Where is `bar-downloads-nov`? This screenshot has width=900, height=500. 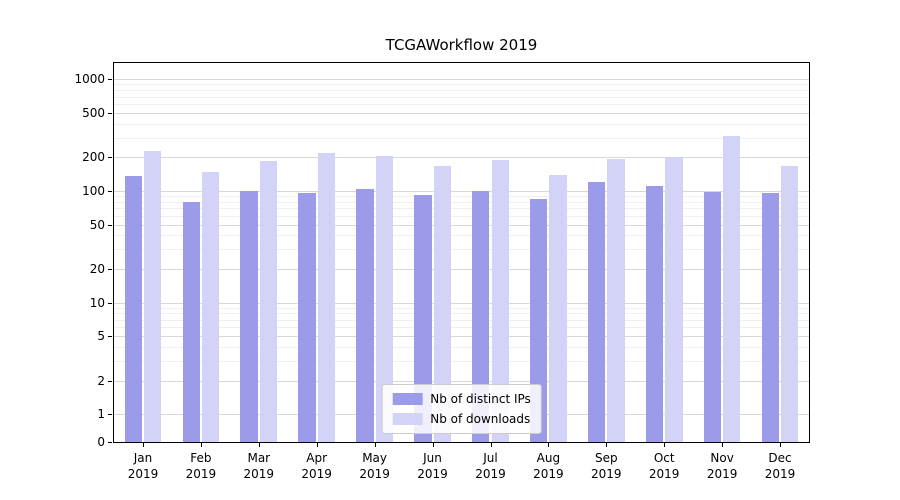
bar-downloads-nov is located at coordinates (732, 289).